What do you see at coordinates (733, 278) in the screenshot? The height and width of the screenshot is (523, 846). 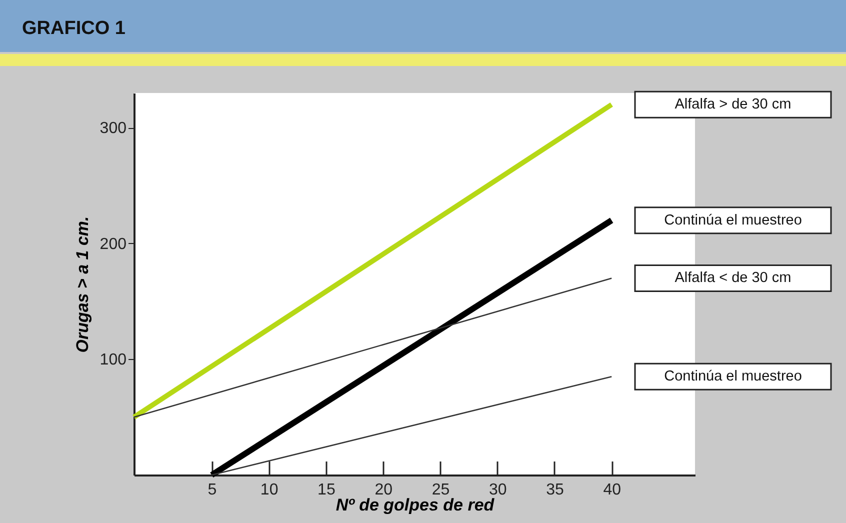 I see `text: Alfalfa < de 30 cm` at bounding box center [733, 278].